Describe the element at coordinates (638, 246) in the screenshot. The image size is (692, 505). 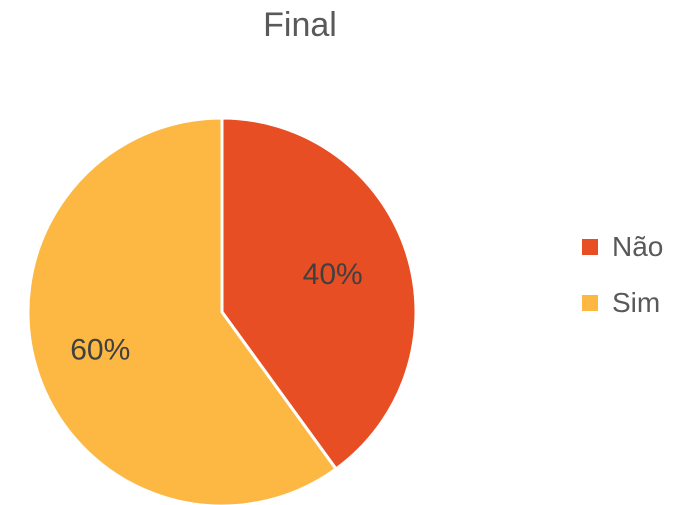
I see `legend-label-nao: Não` at that location.